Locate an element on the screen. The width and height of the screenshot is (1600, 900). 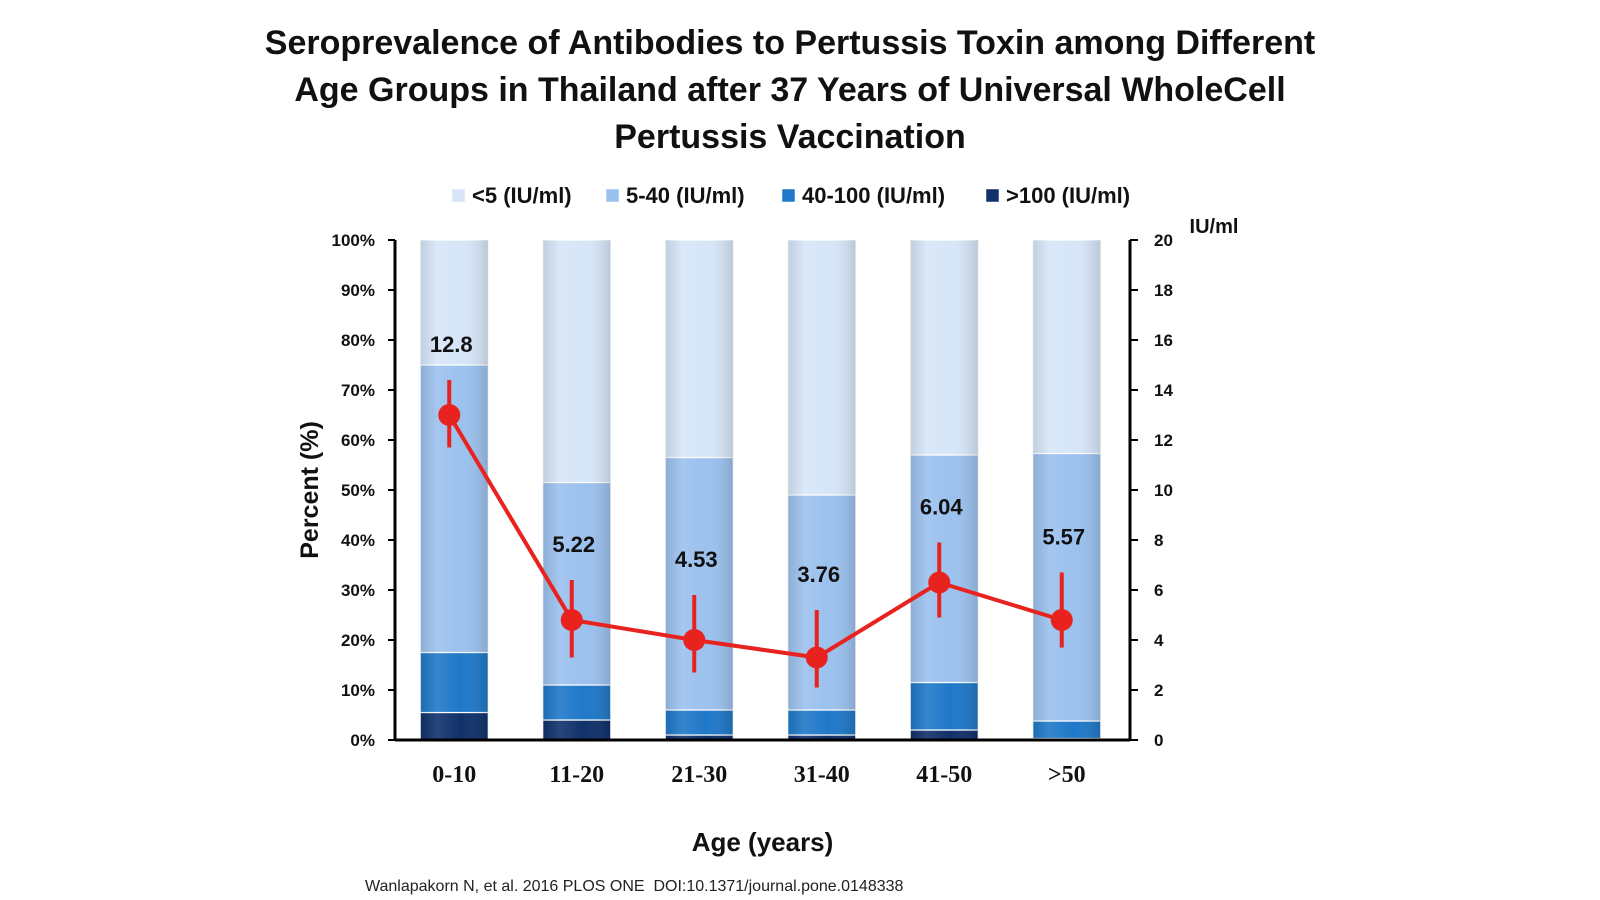
y-axis-title: Percent (%) is located at coordinates (310, 490).